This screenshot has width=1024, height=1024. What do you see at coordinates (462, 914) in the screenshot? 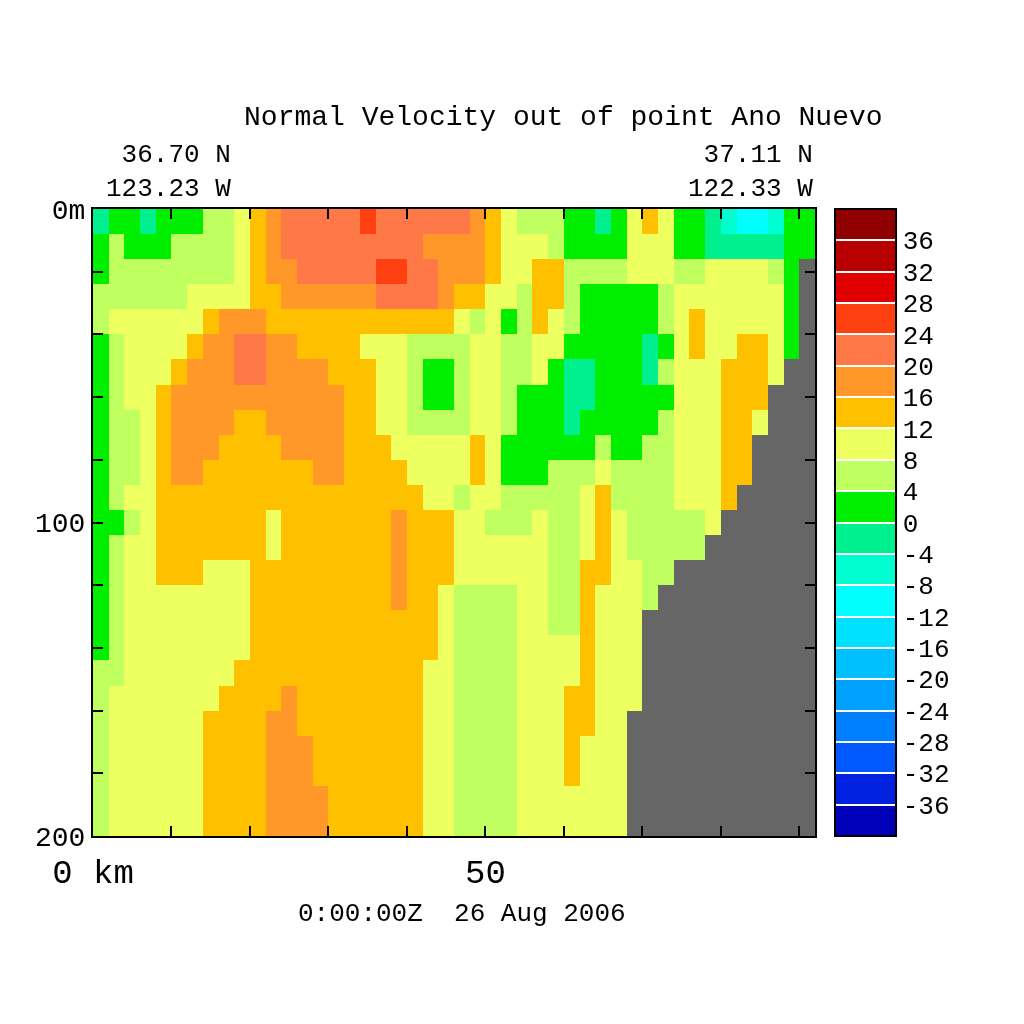
I see `text: 0:00:00Z 26 Aug 2006` at bounding box center [462, 914].